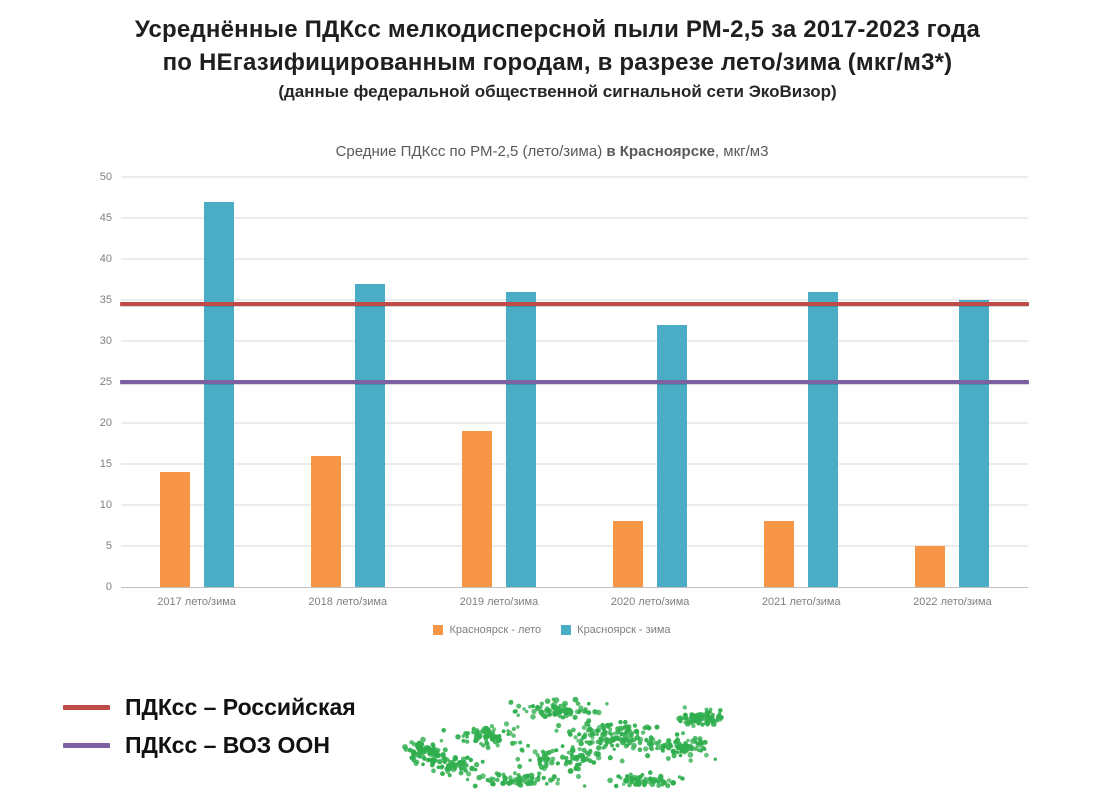 The image size is (1115, 789). What do you see at coordinates (624, 630) in the screenshot?
I see `legend-label: Красноярск - зима` at bounding box center [624, 630].